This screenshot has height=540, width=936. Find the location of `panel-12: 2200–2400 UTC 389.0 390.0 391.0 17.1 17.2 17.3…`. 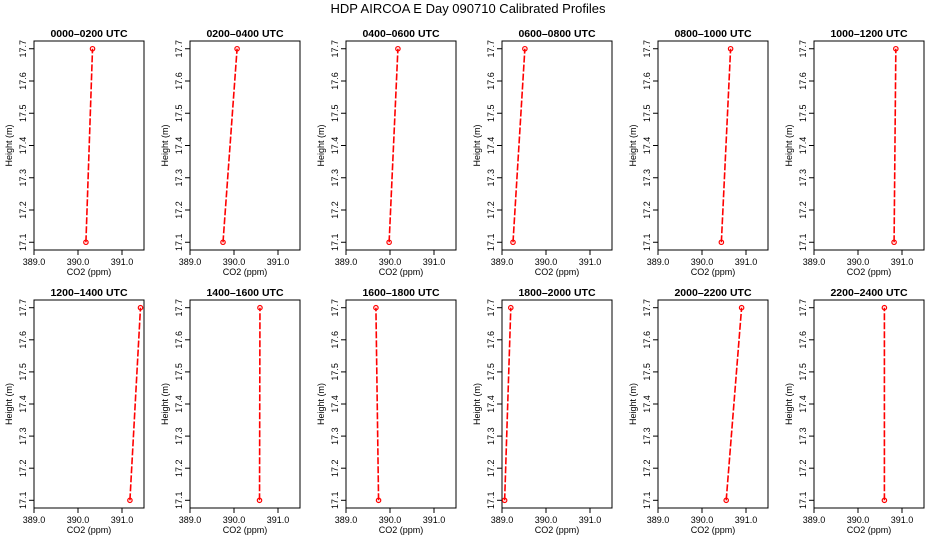

panel-12: 2200–2400 UTC 389.0 390.0 391.0 17.1 17.2 17.3… is located at coordinates (854, 411).